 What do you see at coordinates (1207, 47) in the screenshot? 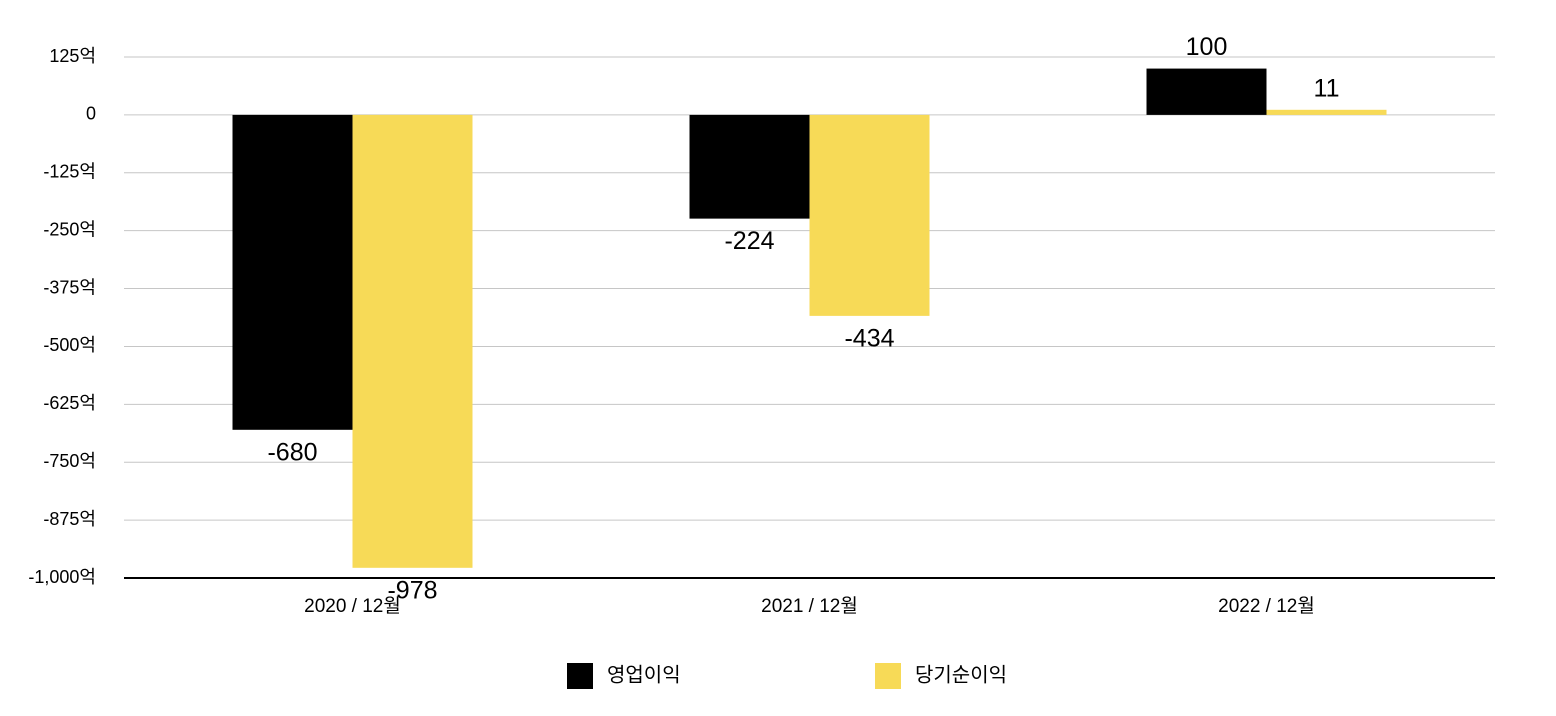
I see `data-label: 100` at bounding box center [1207, 47].